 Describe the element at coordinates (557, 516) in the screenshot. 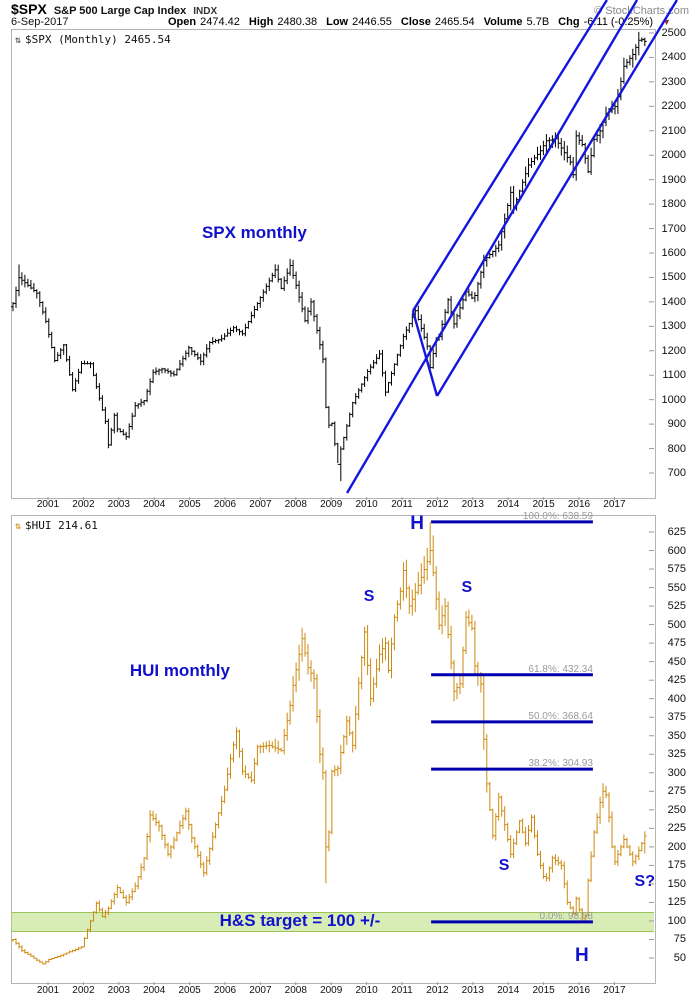

I see `fib-level-label: 100.0%: 638.59` at that location.